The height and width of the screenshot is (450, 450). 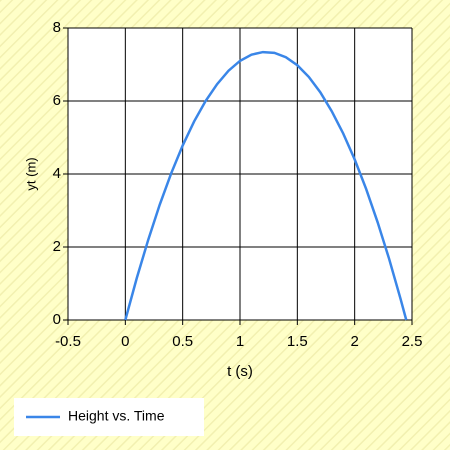 What do you see at coordinates (57, 319) in the screenshot?
I see `y-tick-label: 0` at bounding box center [57, 319].